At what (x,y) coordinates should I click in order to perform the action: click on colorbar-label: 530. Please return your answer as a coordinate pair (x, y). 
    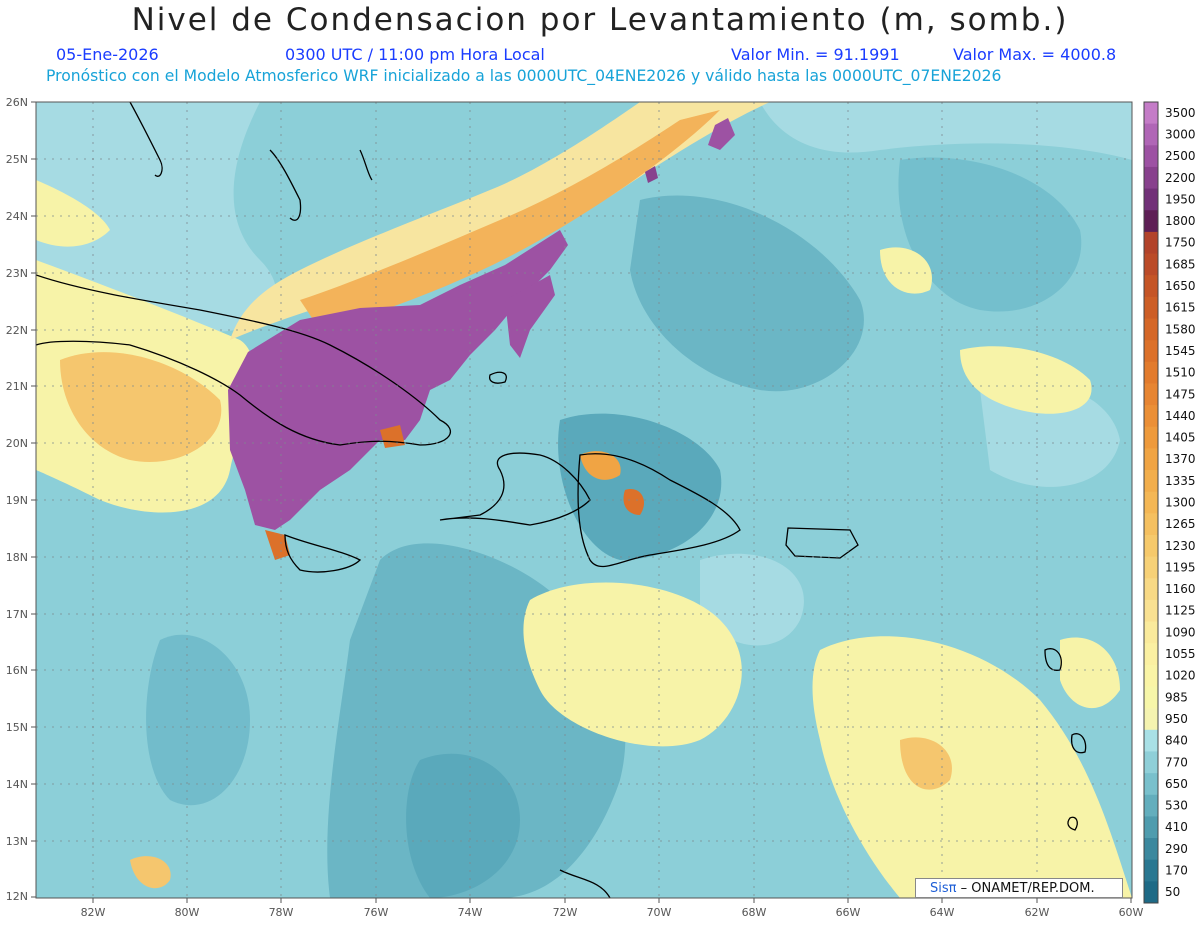
    Looking at the image, I should click on (1176, 806).